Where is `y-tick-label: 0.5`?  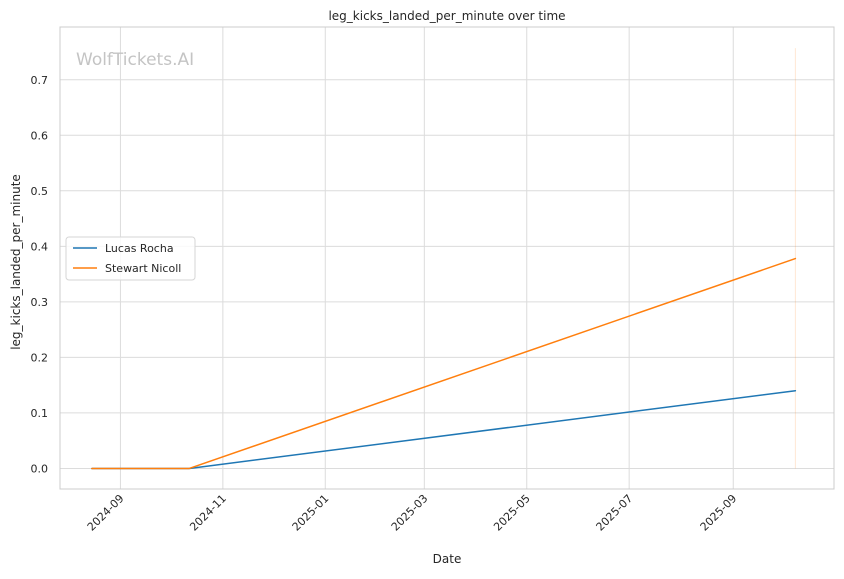
y-tick-label: 0.5 is located at coordinates (40, 191).